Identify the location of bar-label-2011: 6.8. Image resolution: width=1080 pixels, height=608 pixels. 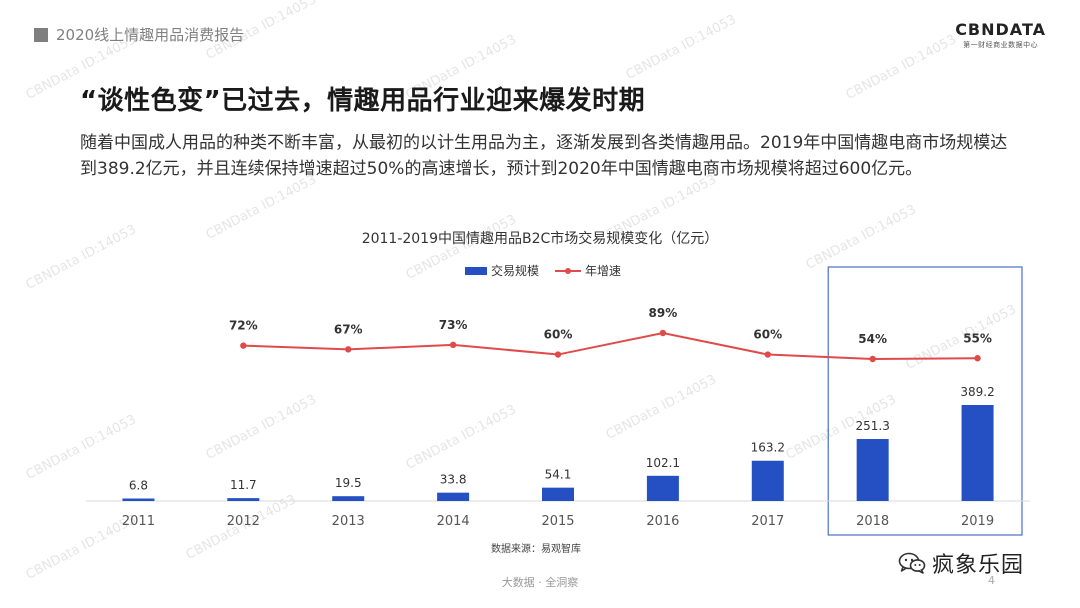
(138, 486).